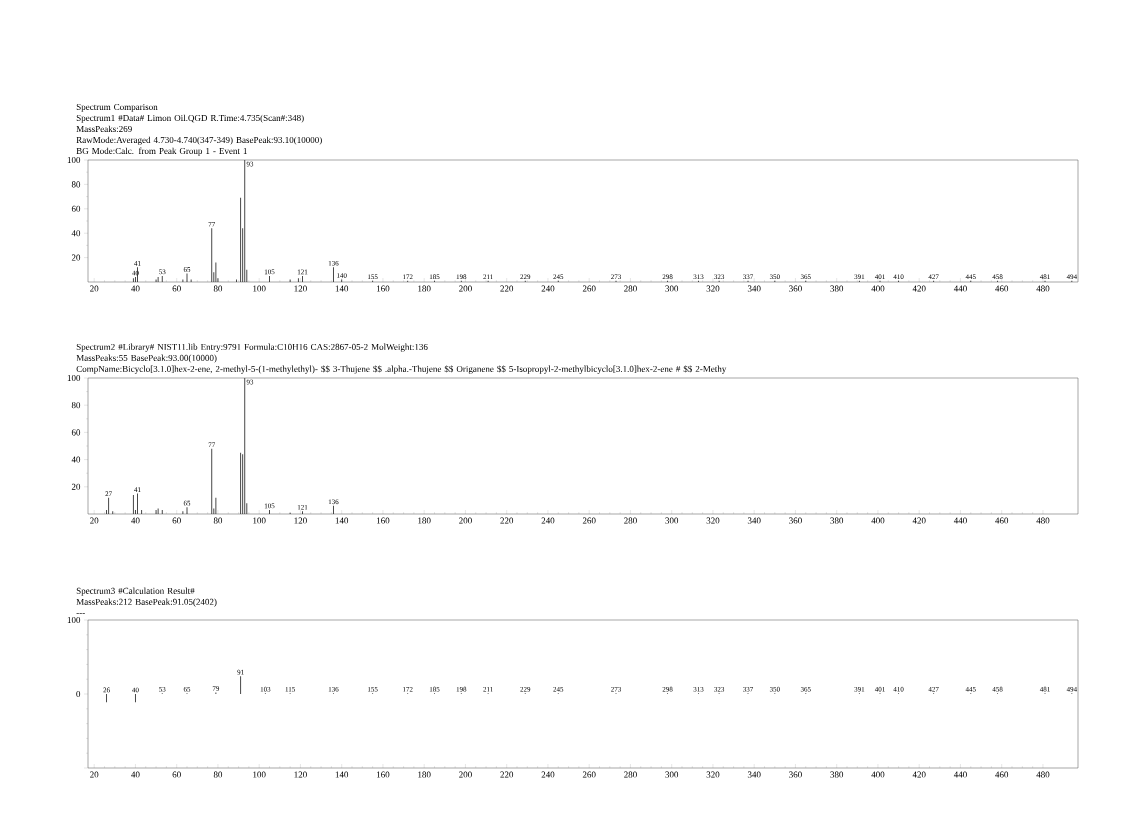  Describe the element at coordinates (401, 369) in the screenshot. I see `text: CompName:Bicyclo[3.1.0]hex-2-ene, 2-methyl-5-(1-methylethyl)- $$ 3-Thujene $$ .alpha.-Thujene $$ Origanene $$ 5-Isopropyl-2-methylbicyclo[3.1.0]hex-2-ene # $$ 2-Methy` at that location.